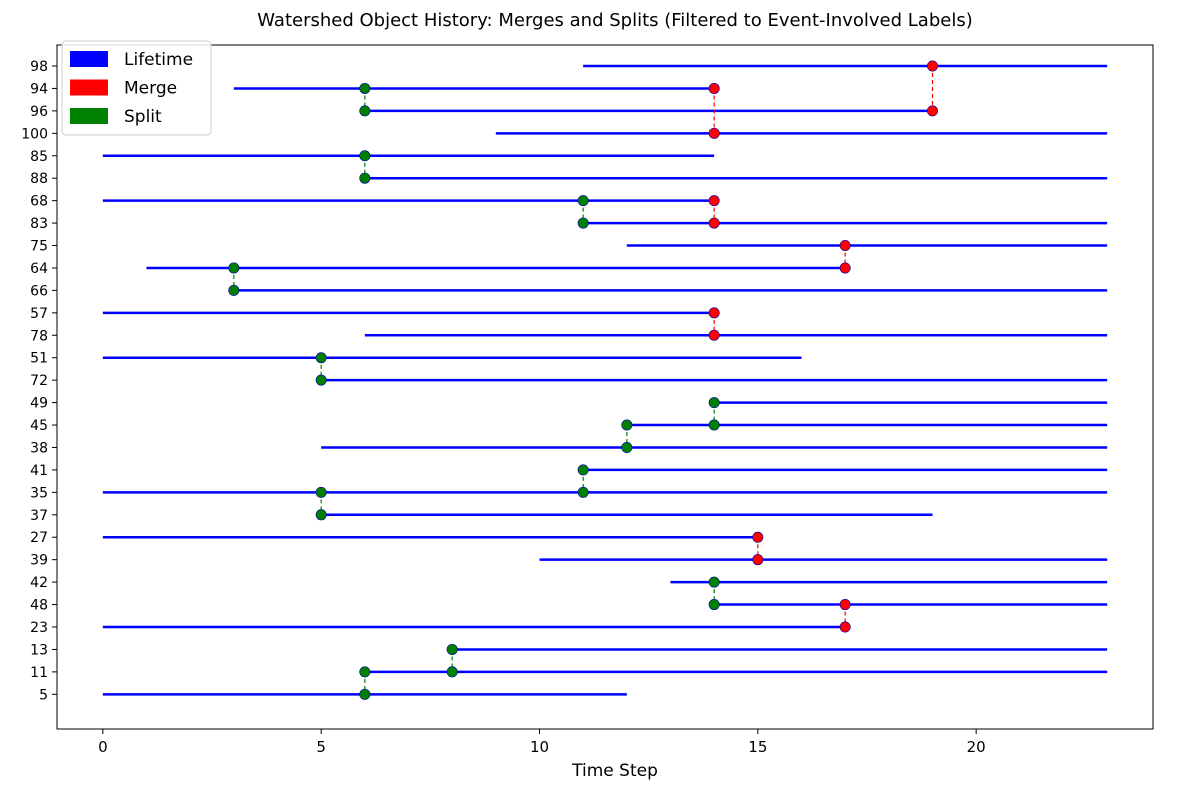 This screenshot has width=1189, height=790. Describe the element at coordinates (39, 336) in the screenshot. I see `y-tick-label: 78` at that location.